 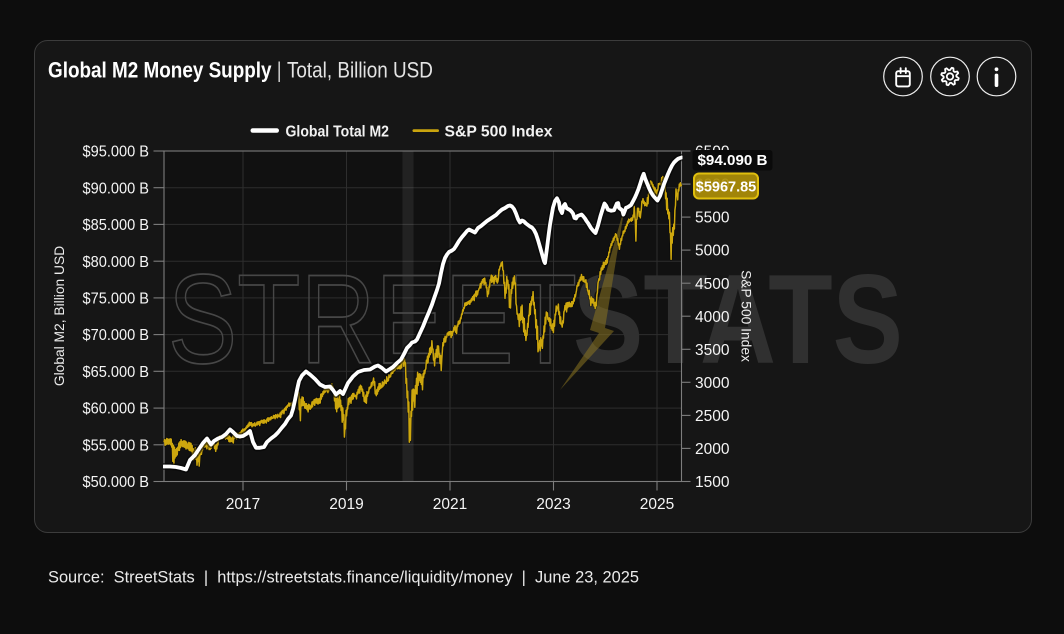 I want to click on svg-text: 4000, so click(x=712, y=317).